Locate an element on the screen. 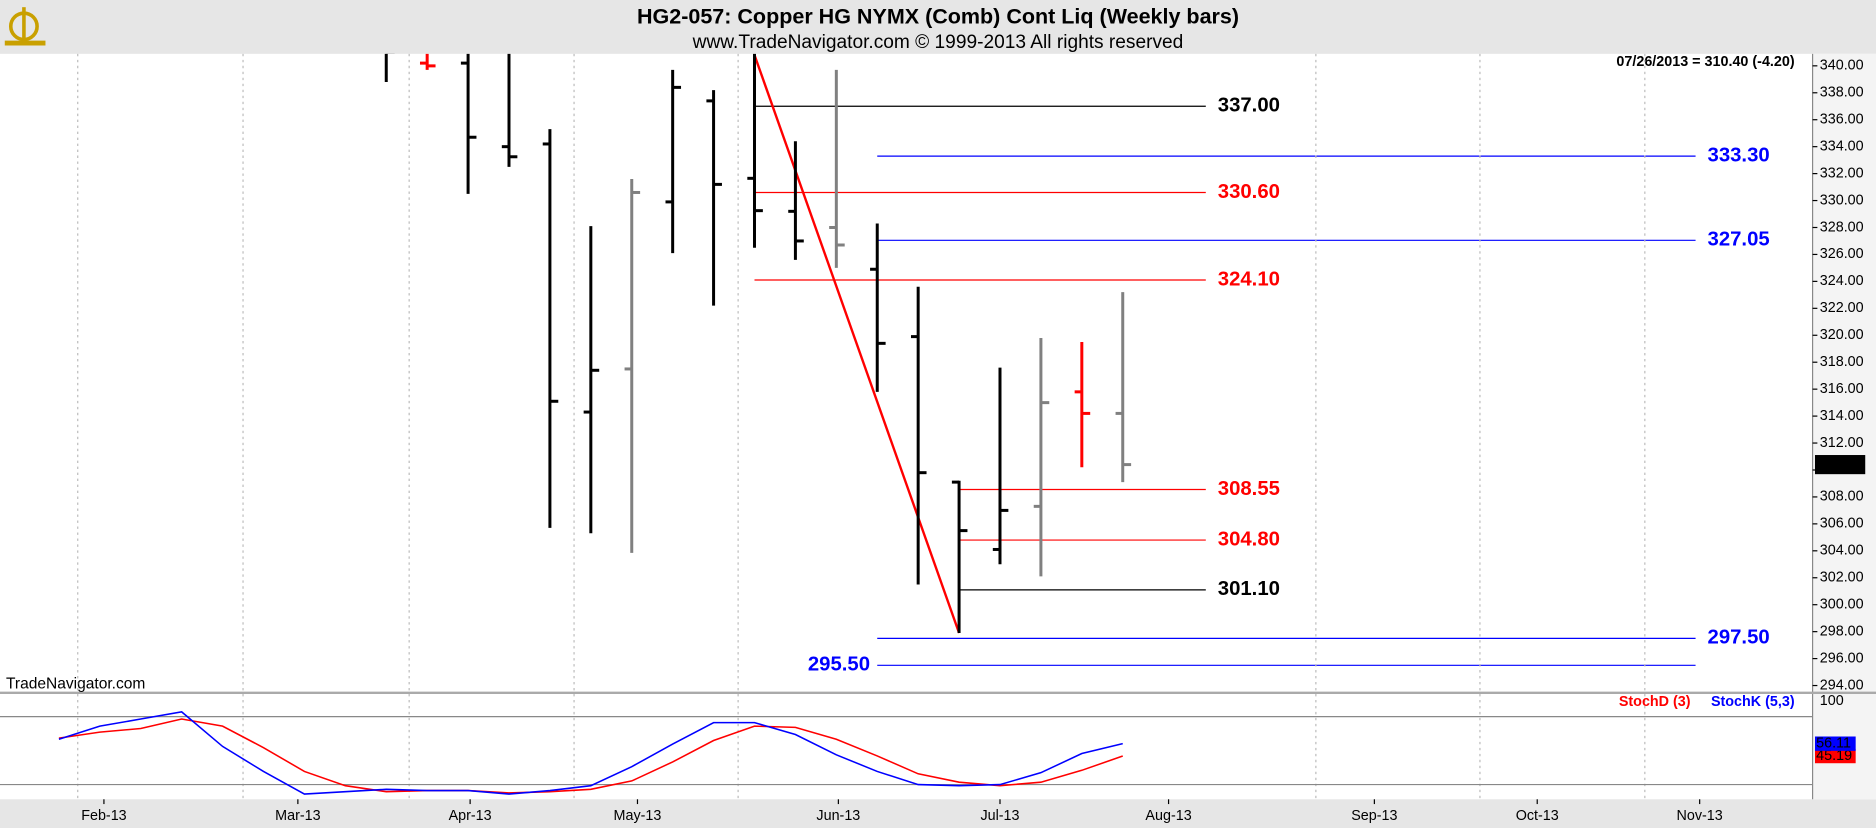  y-tick-label: 320.00 is located at coordinates (1842, 335).